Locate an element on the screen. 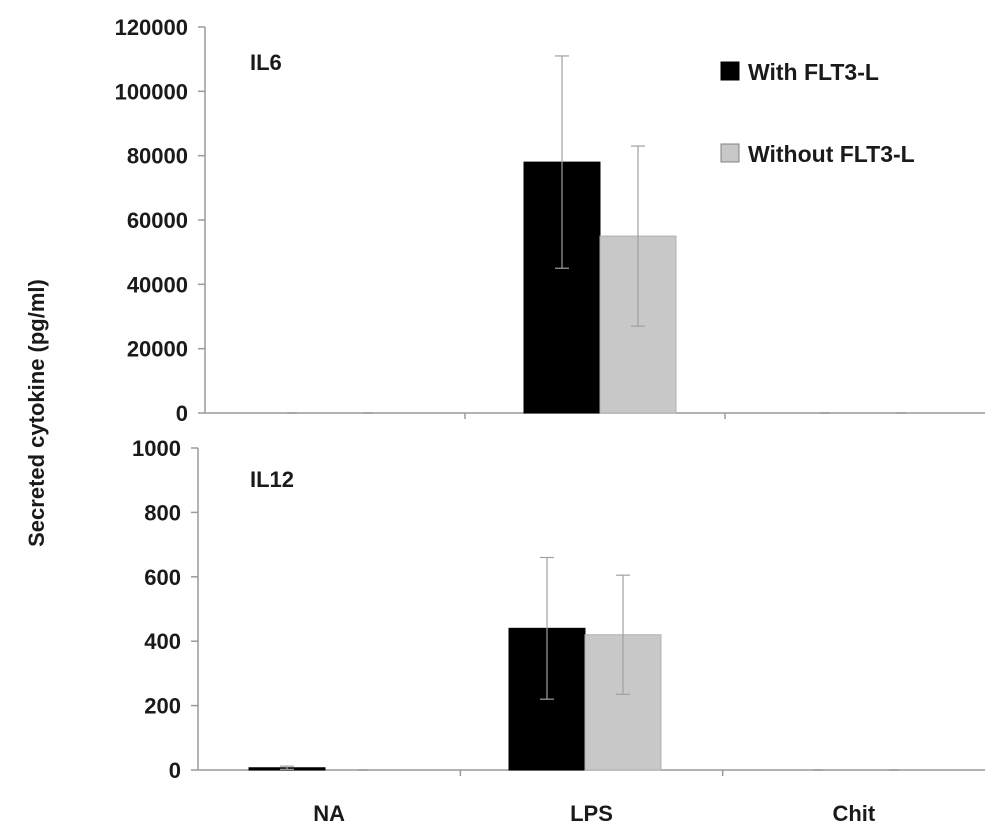  x-tick-label: NA is located at coordinates (329, 813).